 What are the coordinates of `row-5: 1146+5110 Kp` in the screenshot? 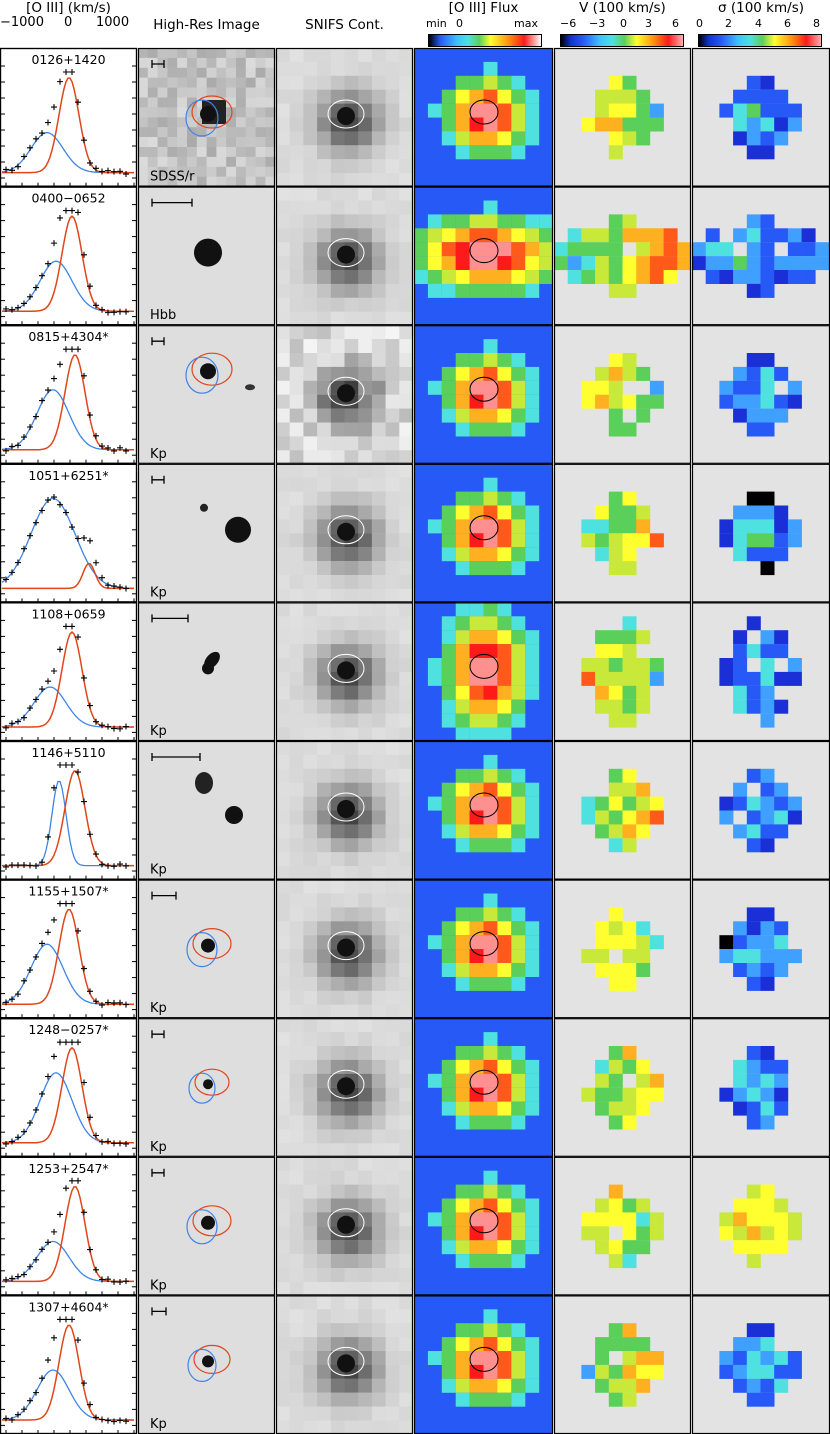 It's located at (415, 810).